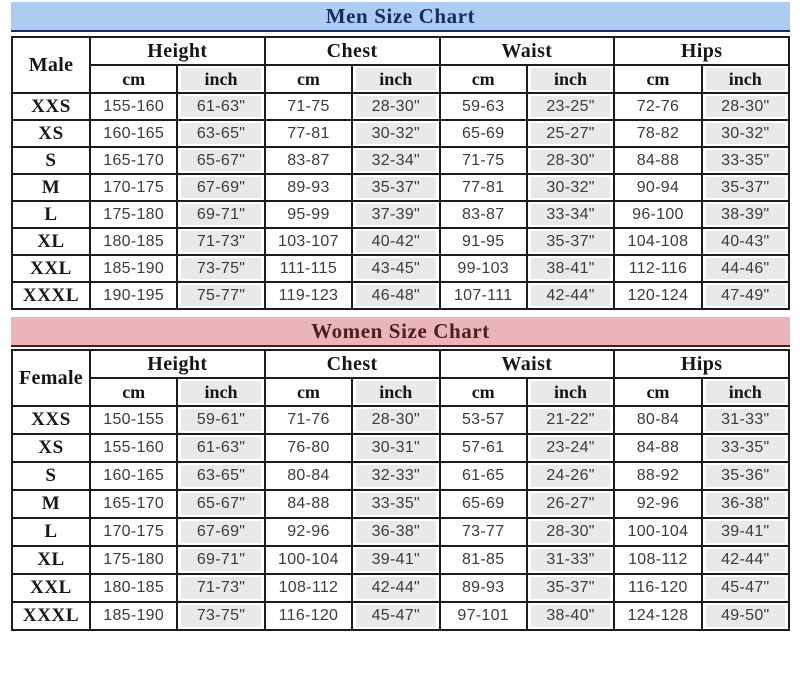 The height and width of the screenshot is (698, 800). What do you see at coordinates (570, 448) in the screenshot?
I see `value-cell: 23-24"` at bounding box center [570, 448].